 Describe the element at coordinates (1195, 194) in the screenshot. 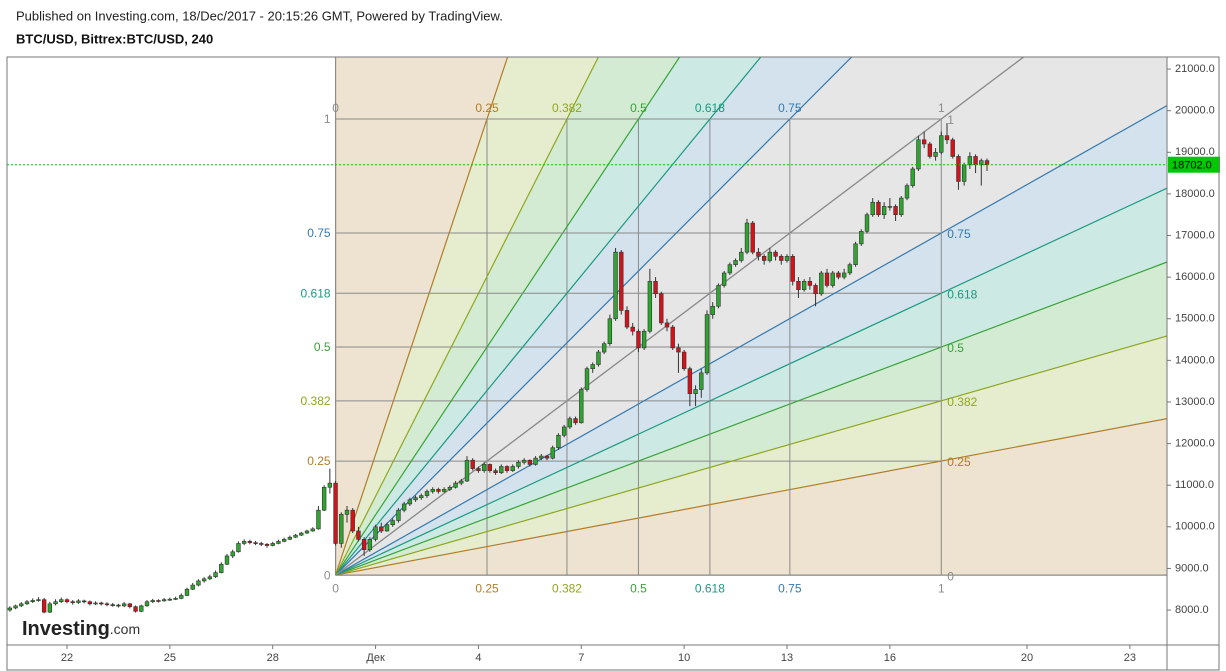

I see `y-tick-label: 18000.0` at that location.